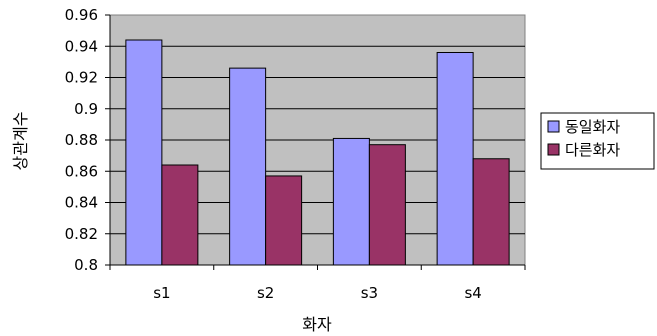 The width and height of the screenshot is (657, 336). What do you see at coordinates (81, 46) in the screenshot?
I see `y-tick-label: 0.94` at bounding box center [81, 46].